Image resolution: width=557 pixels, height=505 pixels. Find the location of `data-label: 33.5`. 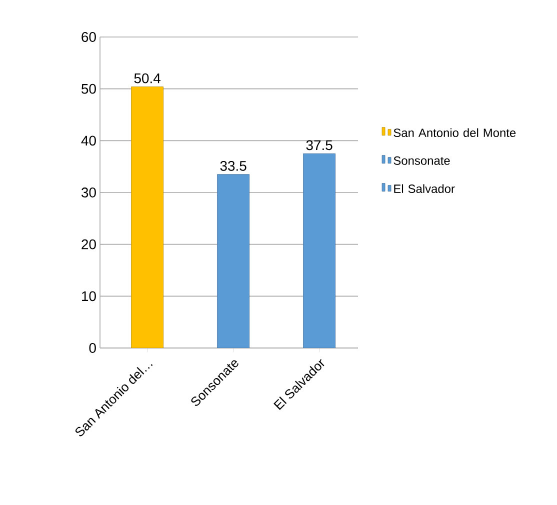

data-label: 33.5 is located at coordinates (233, 165).